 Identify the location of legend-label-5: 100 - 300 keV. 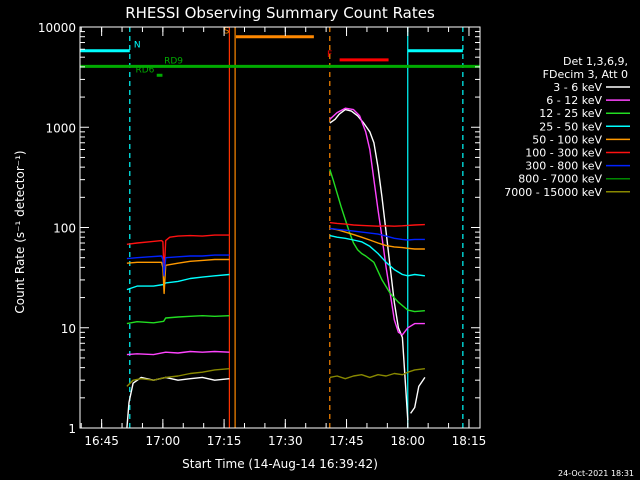
(563, 153).